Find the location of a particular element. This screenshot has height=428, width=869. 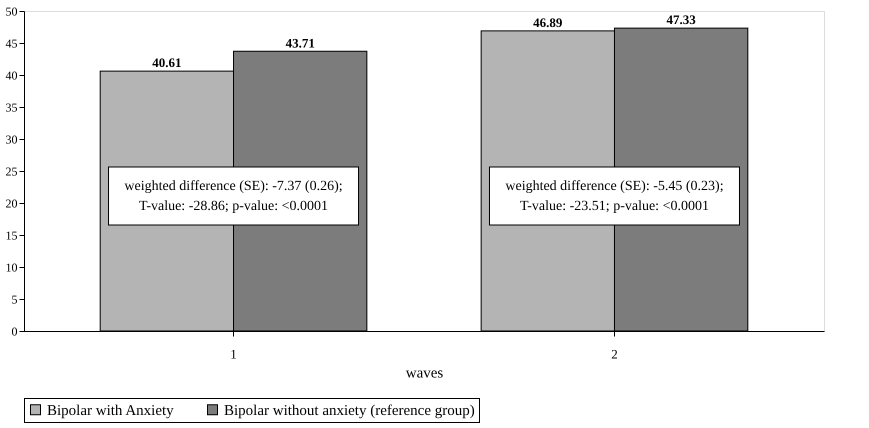

y-tick-label: 15 is located at coordinates (12, 235).